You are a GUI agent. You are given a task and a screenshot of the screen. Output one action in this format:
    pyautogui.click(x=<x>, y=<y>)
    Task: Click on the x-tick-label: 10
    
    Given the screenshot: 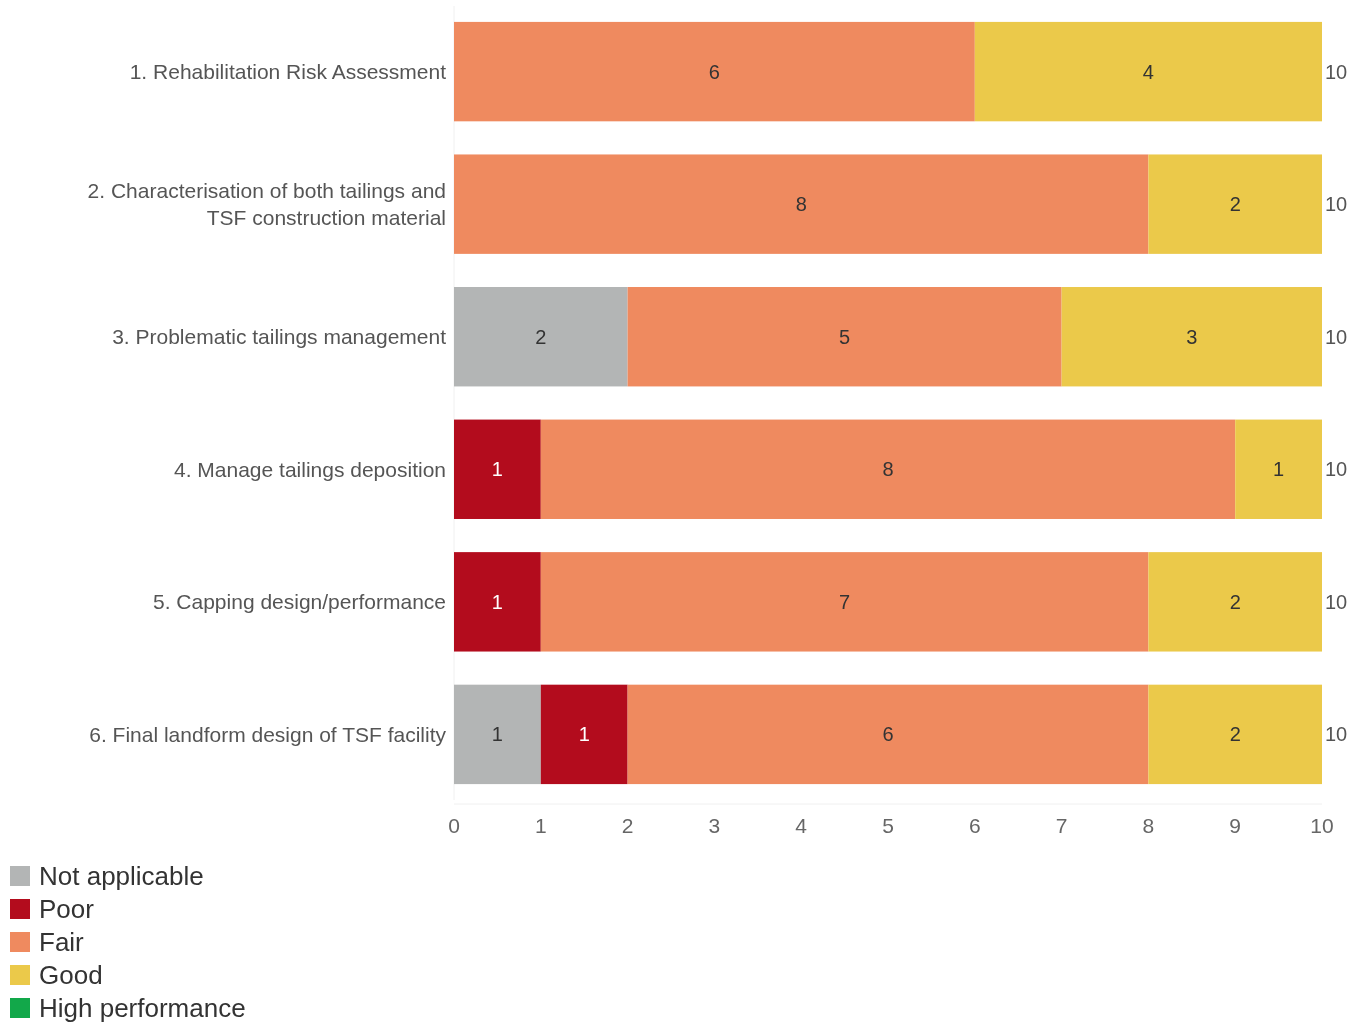 What is the action you would take?
    pyautogui.click(x=1322, y=826)
    